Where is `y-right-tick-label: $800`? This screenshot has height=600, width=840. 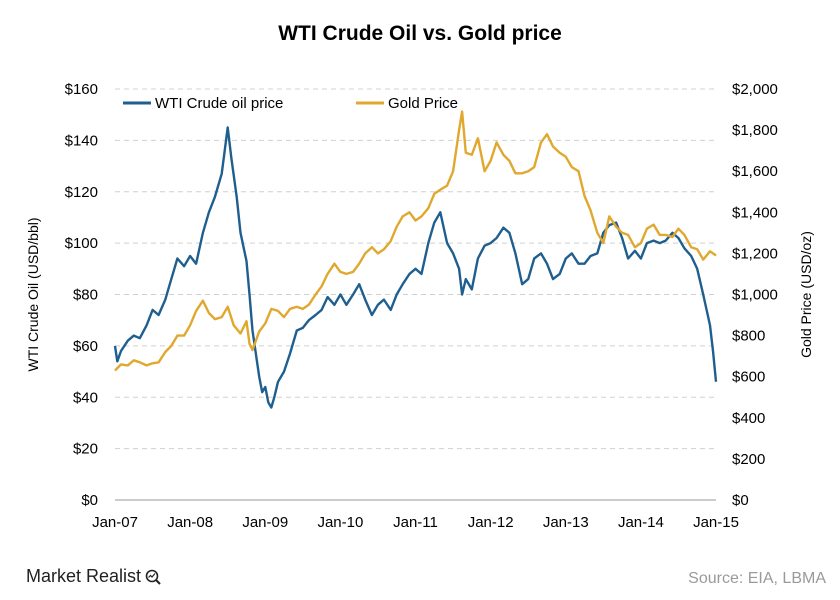
y-right-tick-label: $800 is located at coordinates (748, 336).